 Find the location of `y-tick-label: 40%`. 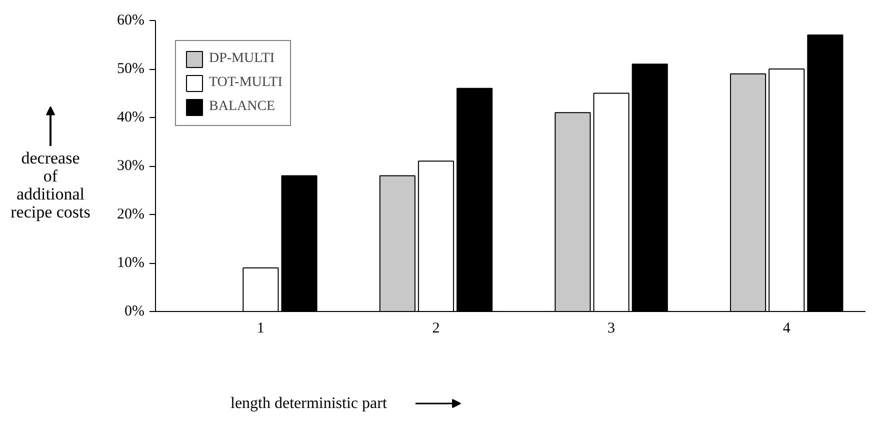

y-tick-label: 40% is located at coordinates (131, 118).